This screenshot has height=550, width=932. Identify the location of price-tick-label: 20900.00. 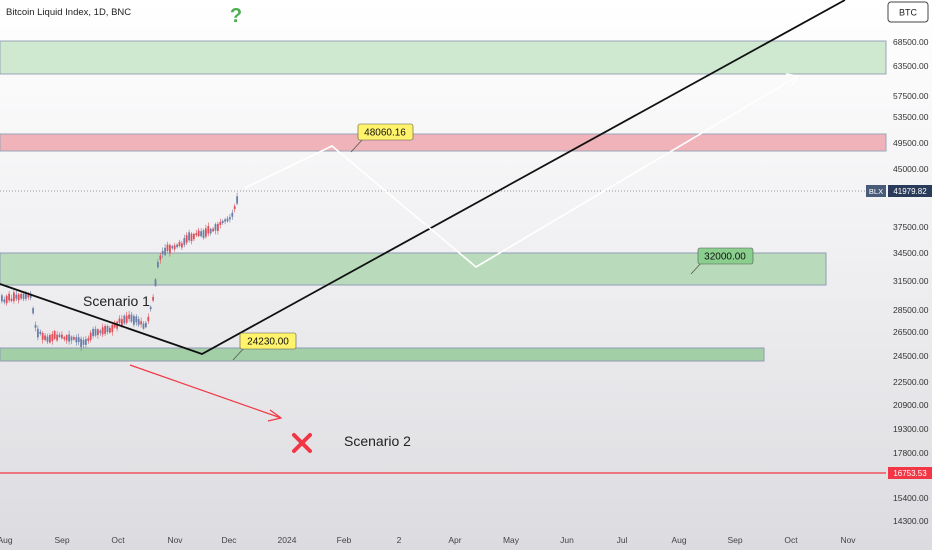
(911, 405).